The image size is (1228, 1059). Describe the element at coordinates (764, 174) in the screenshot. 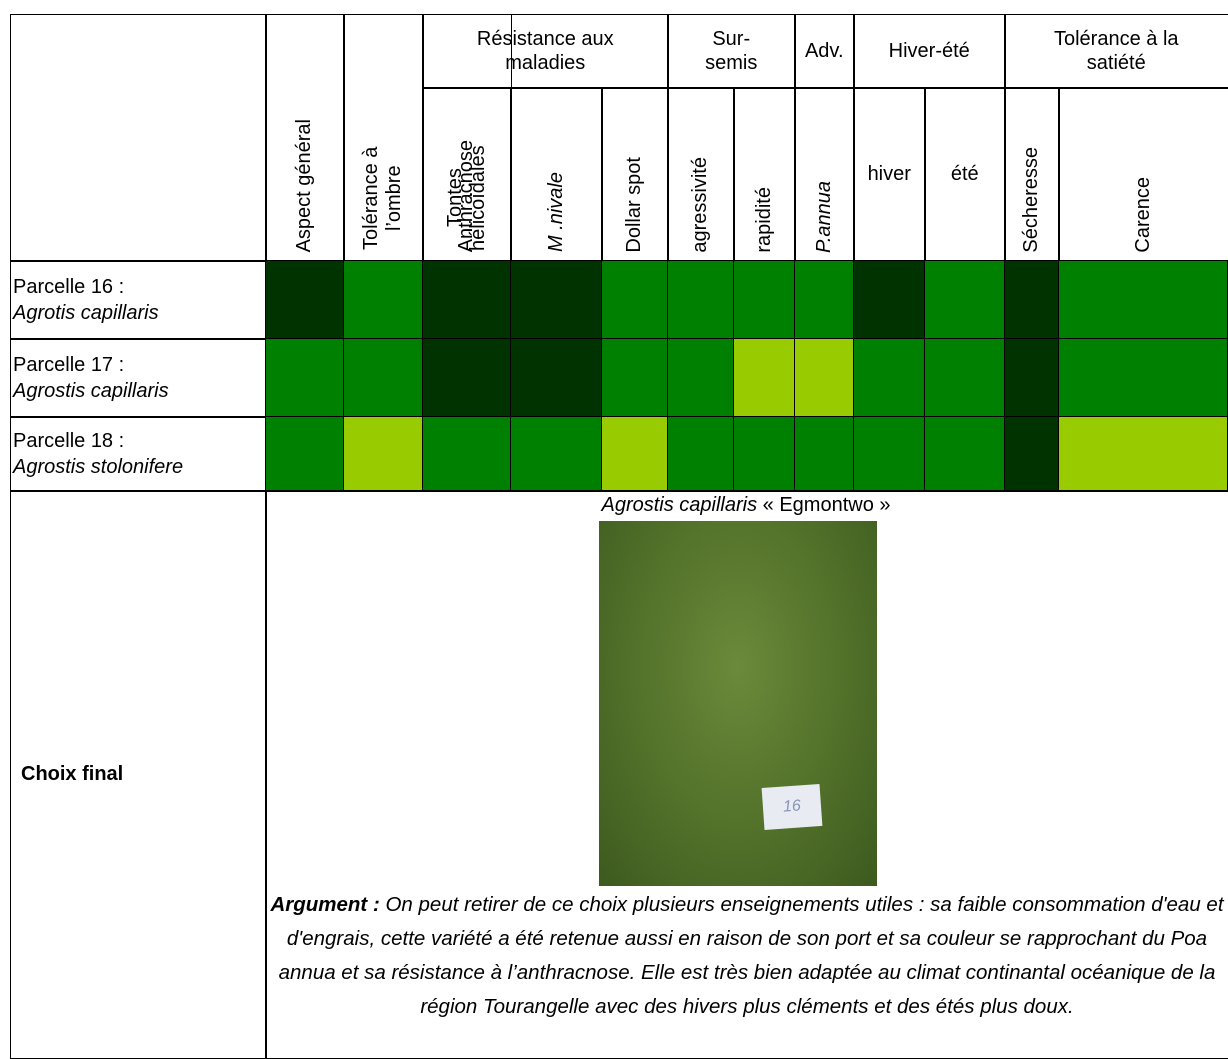

I see `subcolumn-header: rapidité` at that location.